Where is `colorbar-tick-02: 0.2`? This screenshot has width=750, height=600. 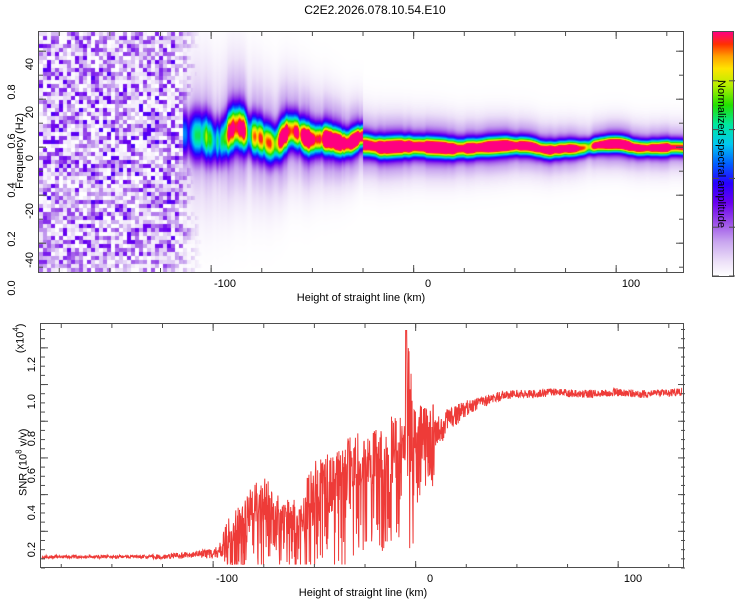 colorbar-tick-02: 0.2 is located at coordinates (12, 239).